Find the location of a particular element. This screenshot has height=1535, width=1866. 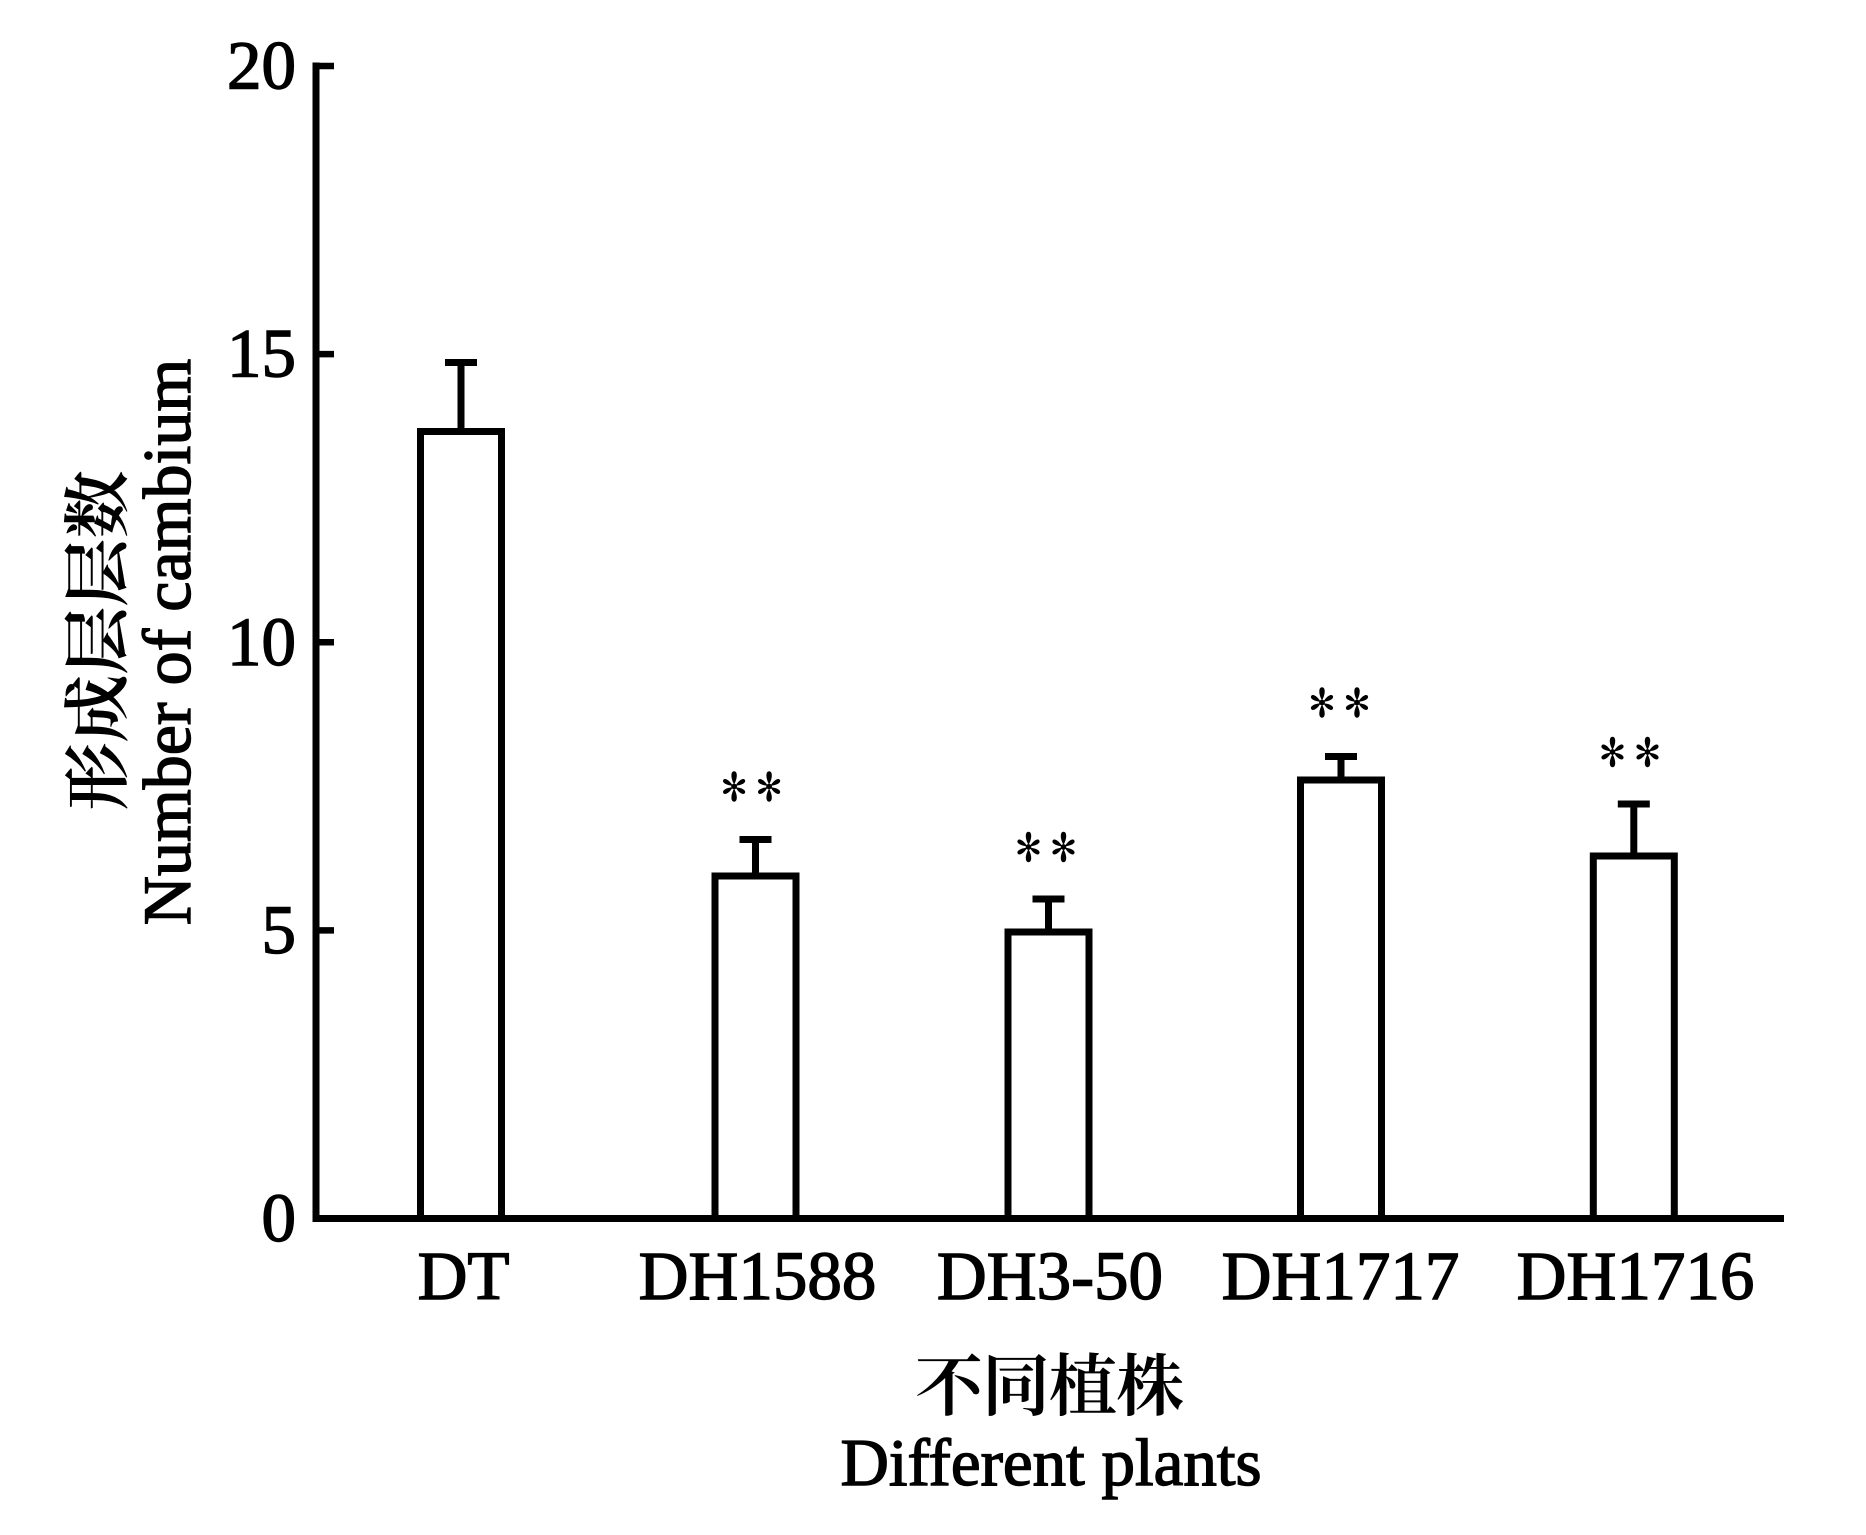

svg-text: 10 is located at coordinates (261, 642).